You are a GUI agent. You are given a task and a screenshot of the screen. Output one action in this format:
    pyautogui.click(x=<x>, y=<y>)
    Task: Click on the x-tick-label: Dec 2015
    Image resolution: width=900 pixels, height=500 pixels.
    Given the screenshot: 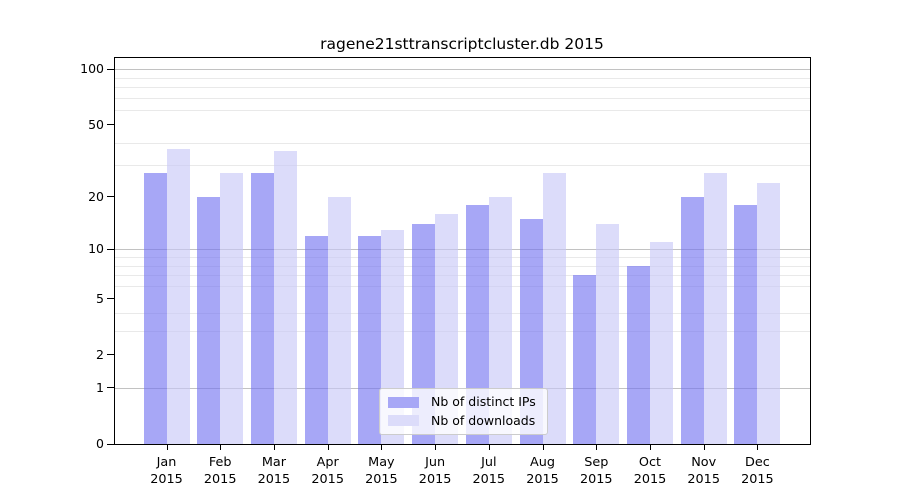 What is the action you would take?
    pyautogui.click(x=757, y=471)
    